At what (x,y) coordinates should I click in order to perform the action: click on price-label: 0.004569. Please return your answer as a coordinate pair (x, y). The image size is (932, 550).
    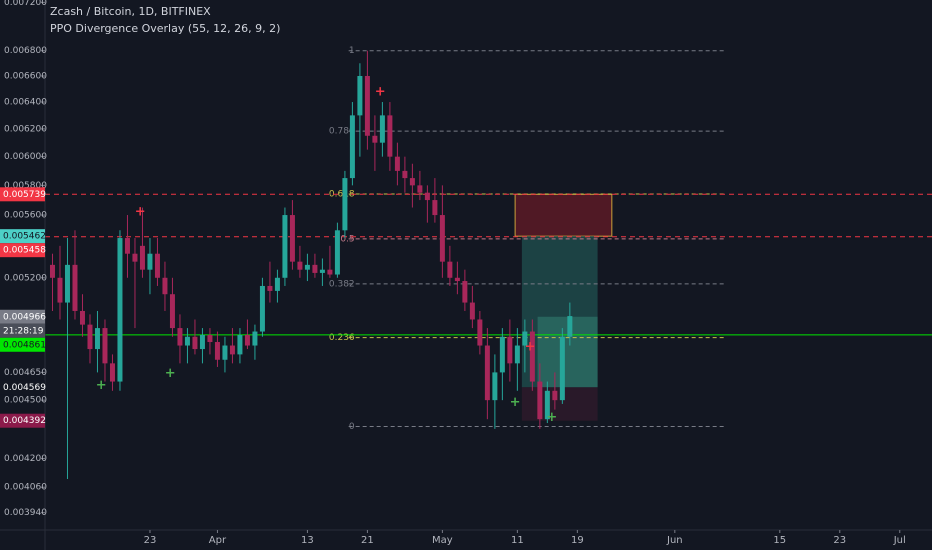
    Looking at the image, I should click on (24, 388).